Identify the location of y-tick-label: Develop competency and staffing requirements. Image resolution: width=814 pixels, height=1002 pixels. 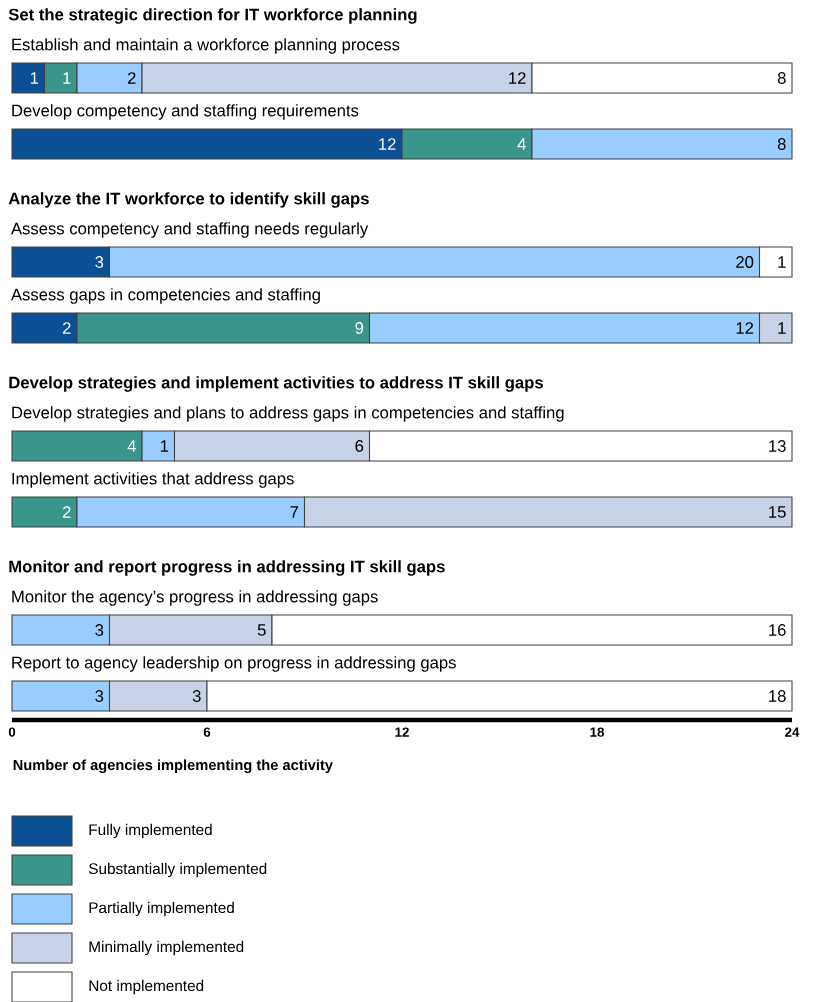
(185, 112).